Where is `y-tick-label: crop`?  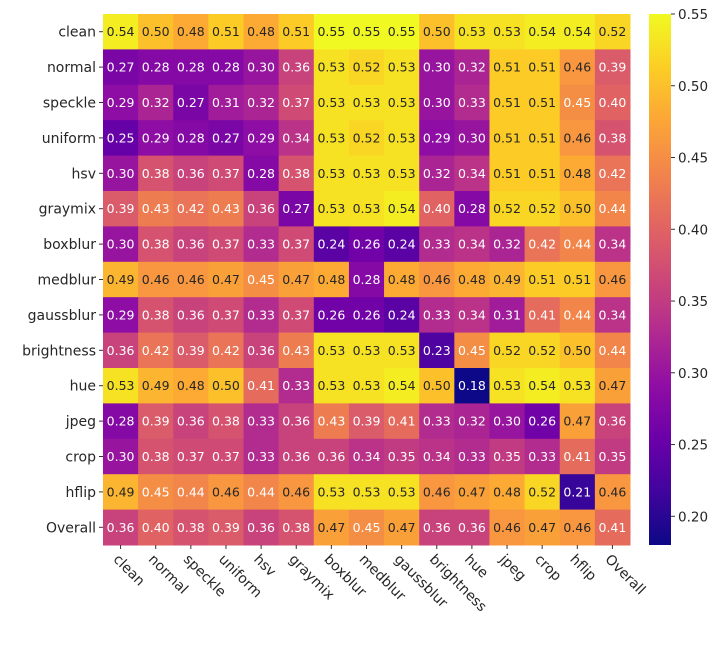
y-tick-label: crop is located at coordinates (80, 458).